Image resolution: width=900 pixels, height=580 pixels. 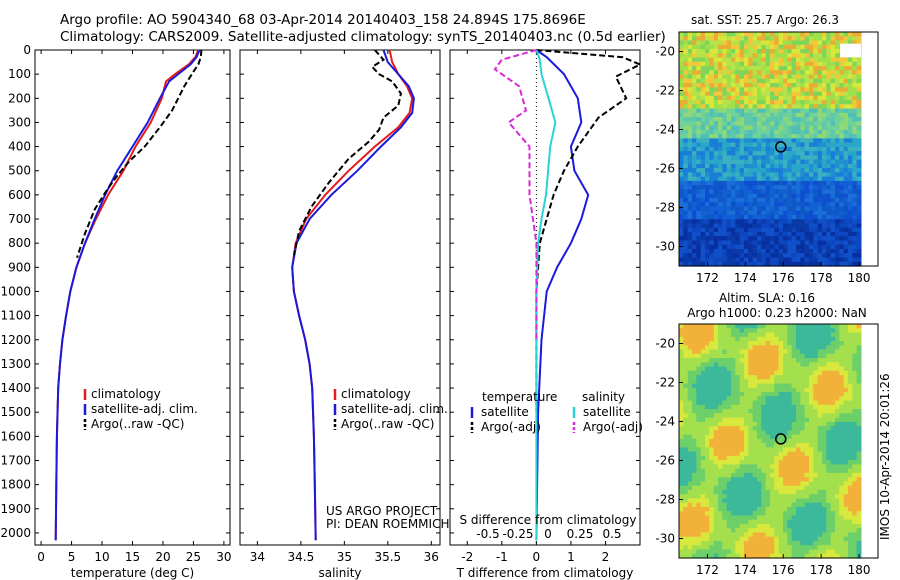 I want to click on timestamp-stamp: IMOS 10-Apr-2014 20:01:26, so click(x=885, y=456).